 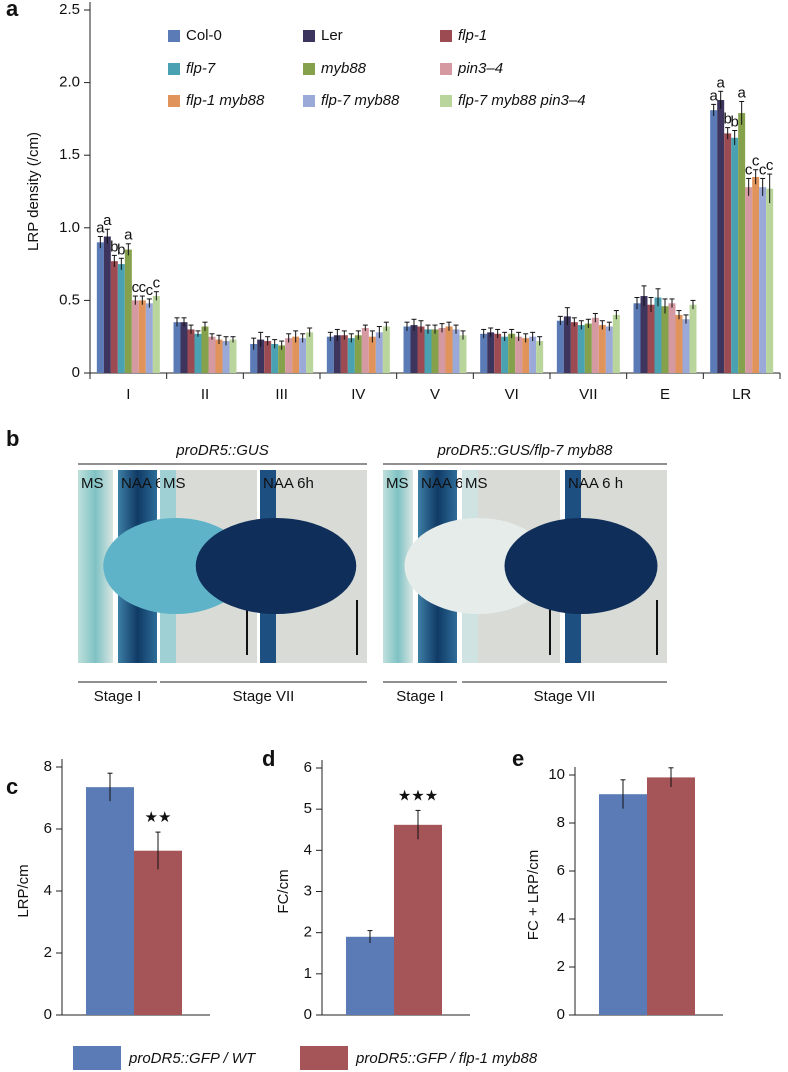 I want to click on y-tick-label: 1.5, so click(x=69, y=154).